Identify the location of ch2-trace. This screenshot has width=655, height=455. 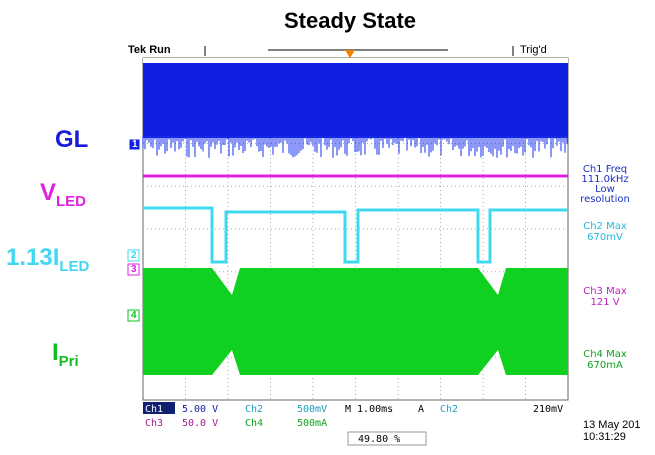
(355, 235).